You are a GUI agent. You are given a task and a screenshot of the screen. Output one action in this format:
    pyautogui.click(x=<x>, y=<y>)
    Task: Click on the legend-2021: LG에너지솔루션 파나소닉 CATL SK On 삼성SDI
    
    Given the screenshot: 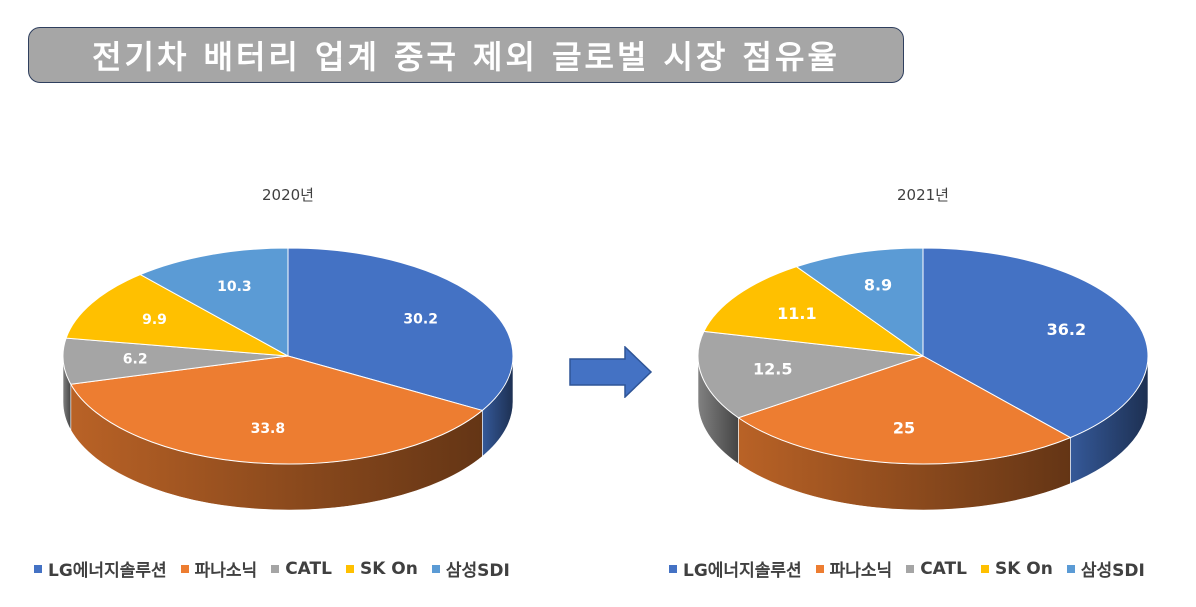 What is the action you would take?
    pyautogui.click(x=907, y=568)
    